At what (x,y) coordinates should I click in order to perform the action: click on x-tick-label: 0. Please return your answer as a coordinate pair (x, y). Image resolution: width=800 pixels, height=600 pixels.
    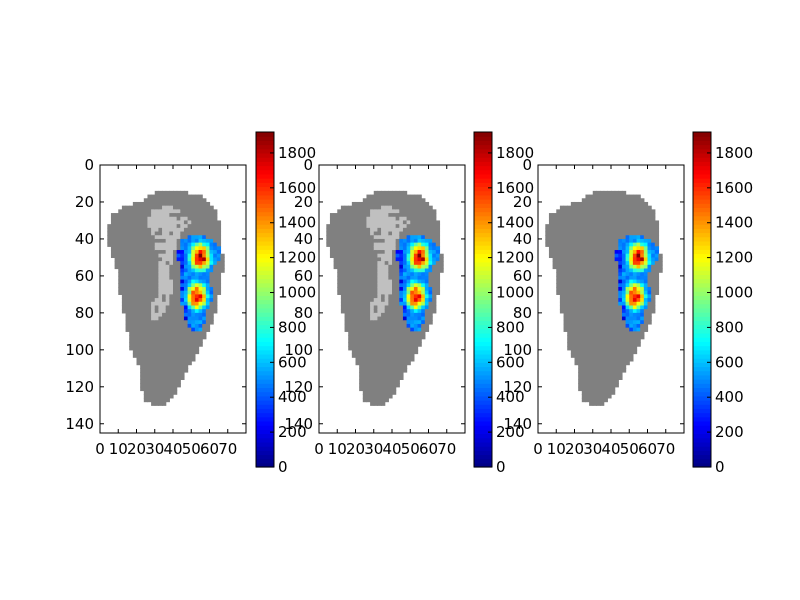
    Looking at the image, I should click on (538, 449).